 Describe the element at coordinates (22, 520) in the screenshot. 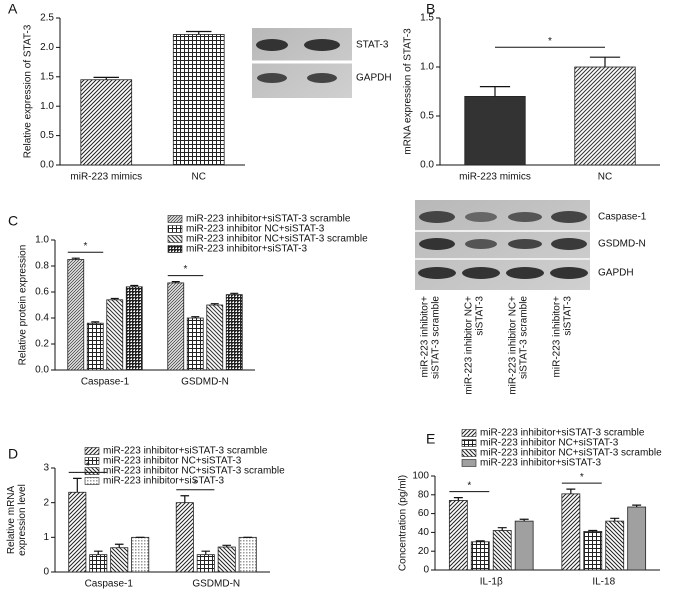

I see `y-axis-label: expression level` at that location.